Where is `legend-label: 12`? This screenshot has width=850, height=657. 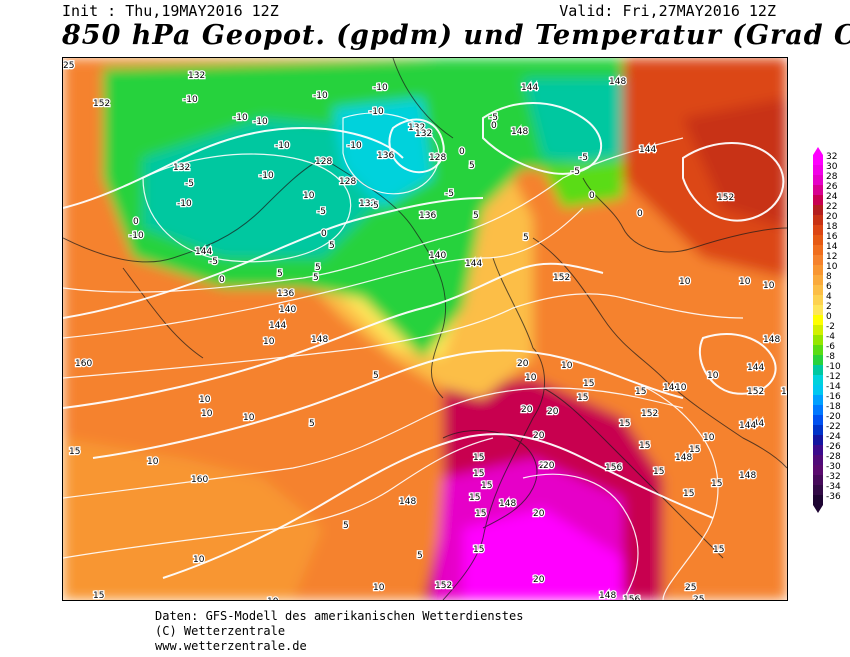
legend-label: 12 is located at coordinates (831, 257).